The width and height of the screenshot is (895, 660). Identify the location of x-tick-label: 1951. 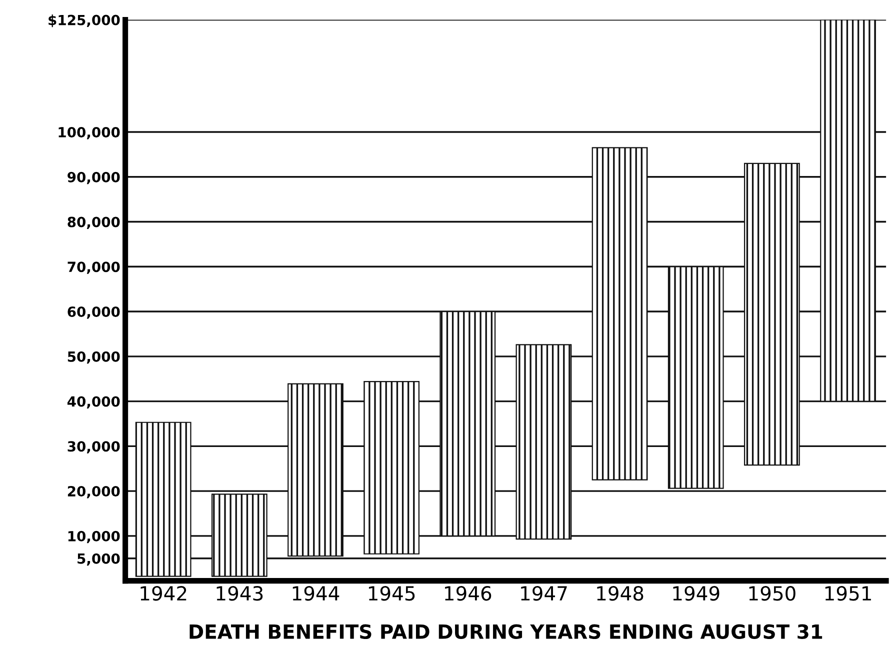
(848, 593).